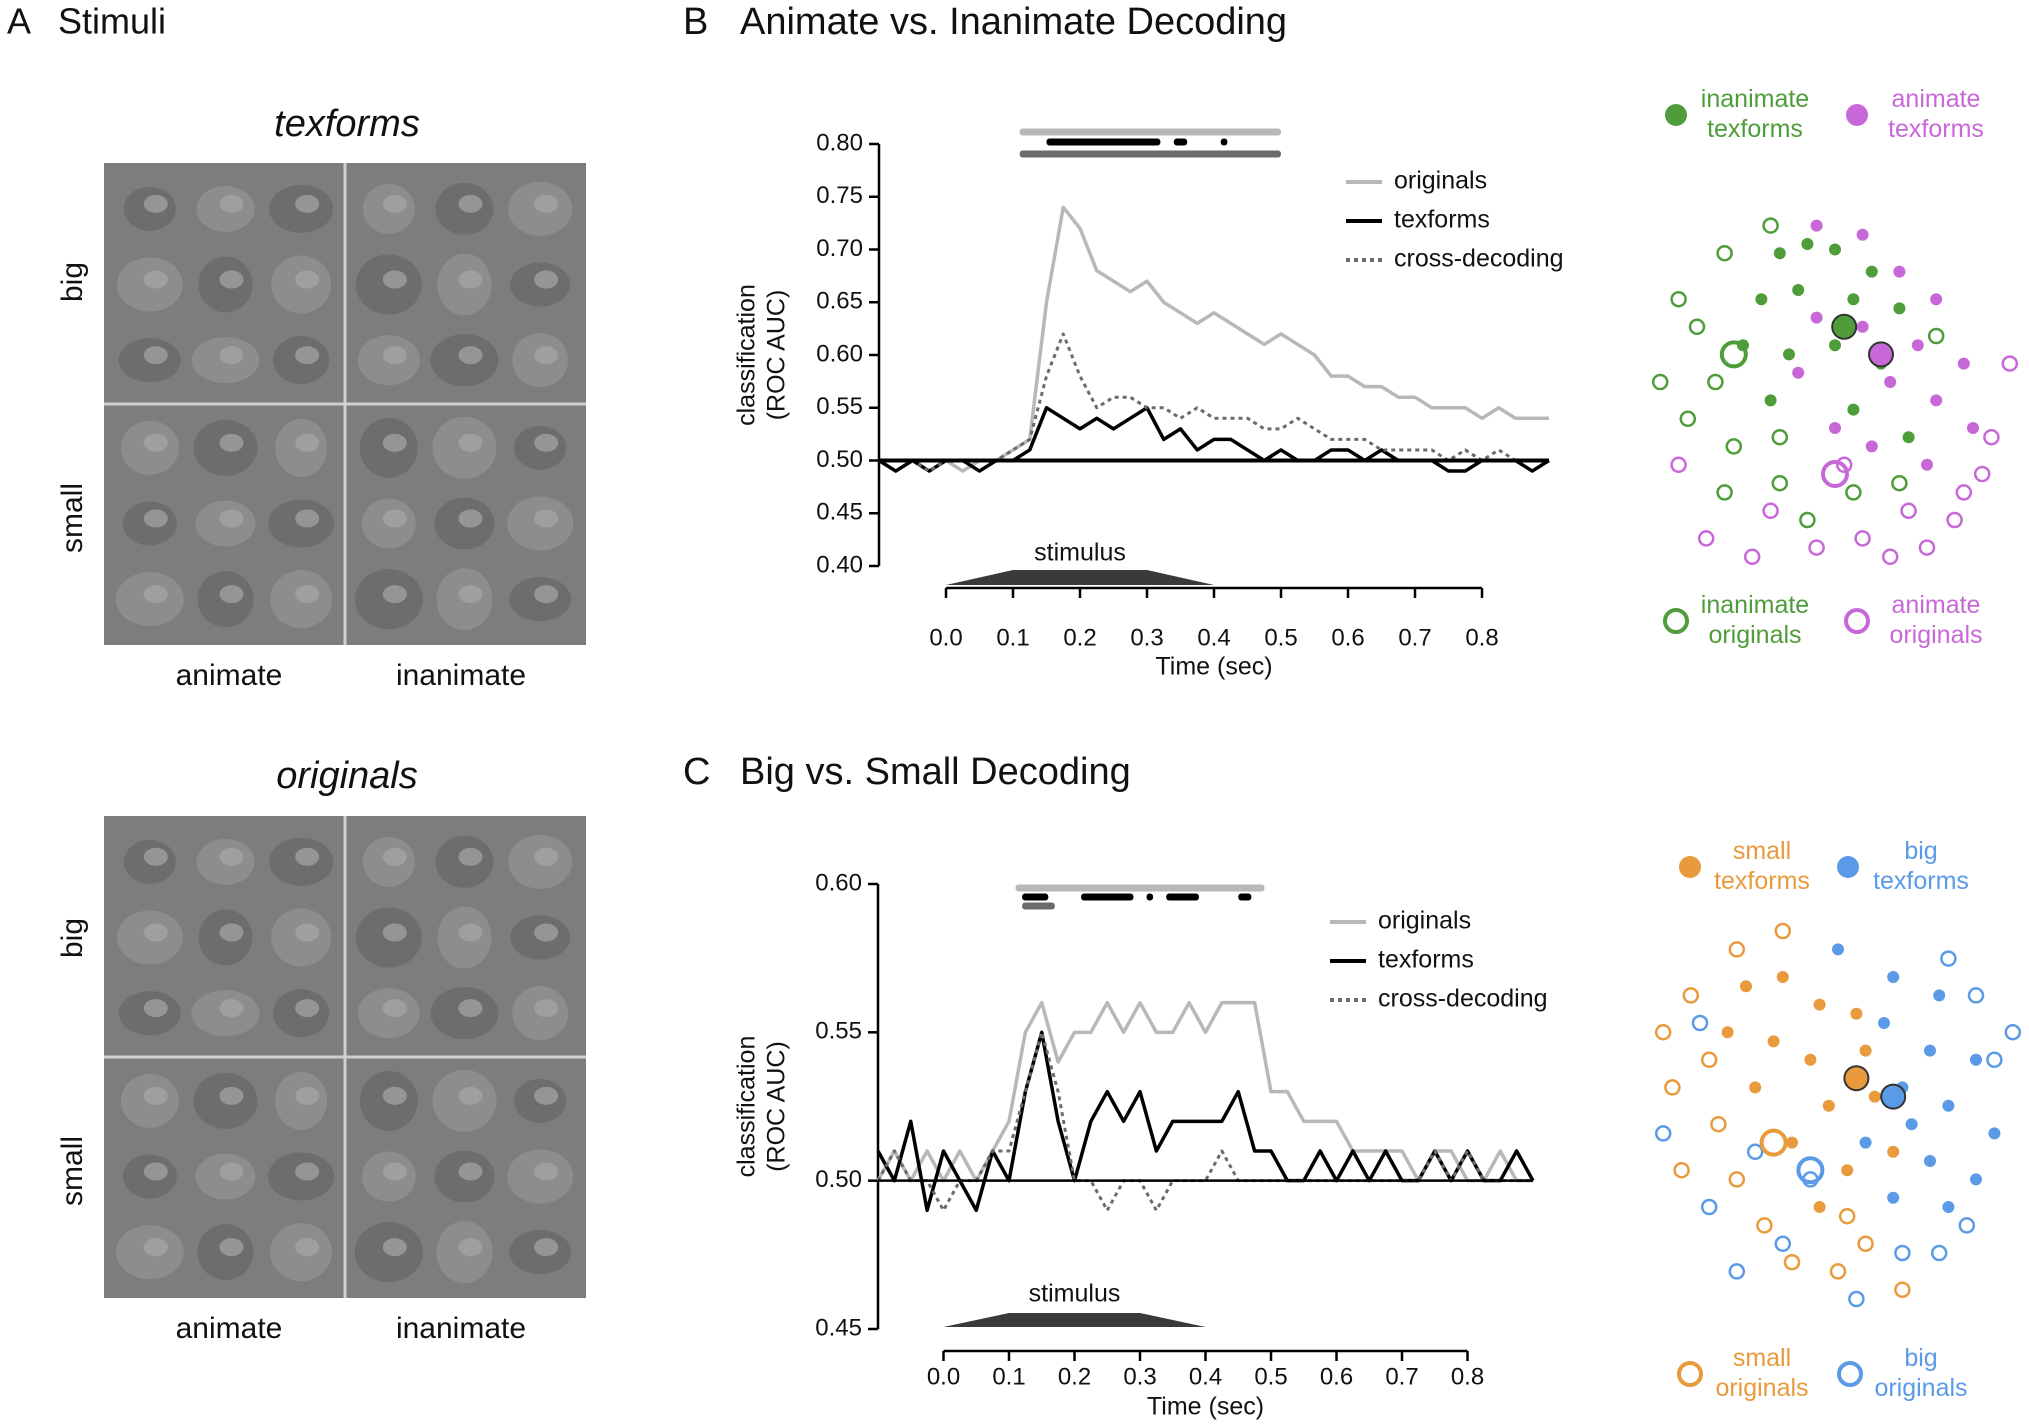 The image size is (2029, 1427). Describe the element at coordinates (1013, 22) in the screenshot. I see `chart-title: Animate vs. Inanimate Decoding` at that location.